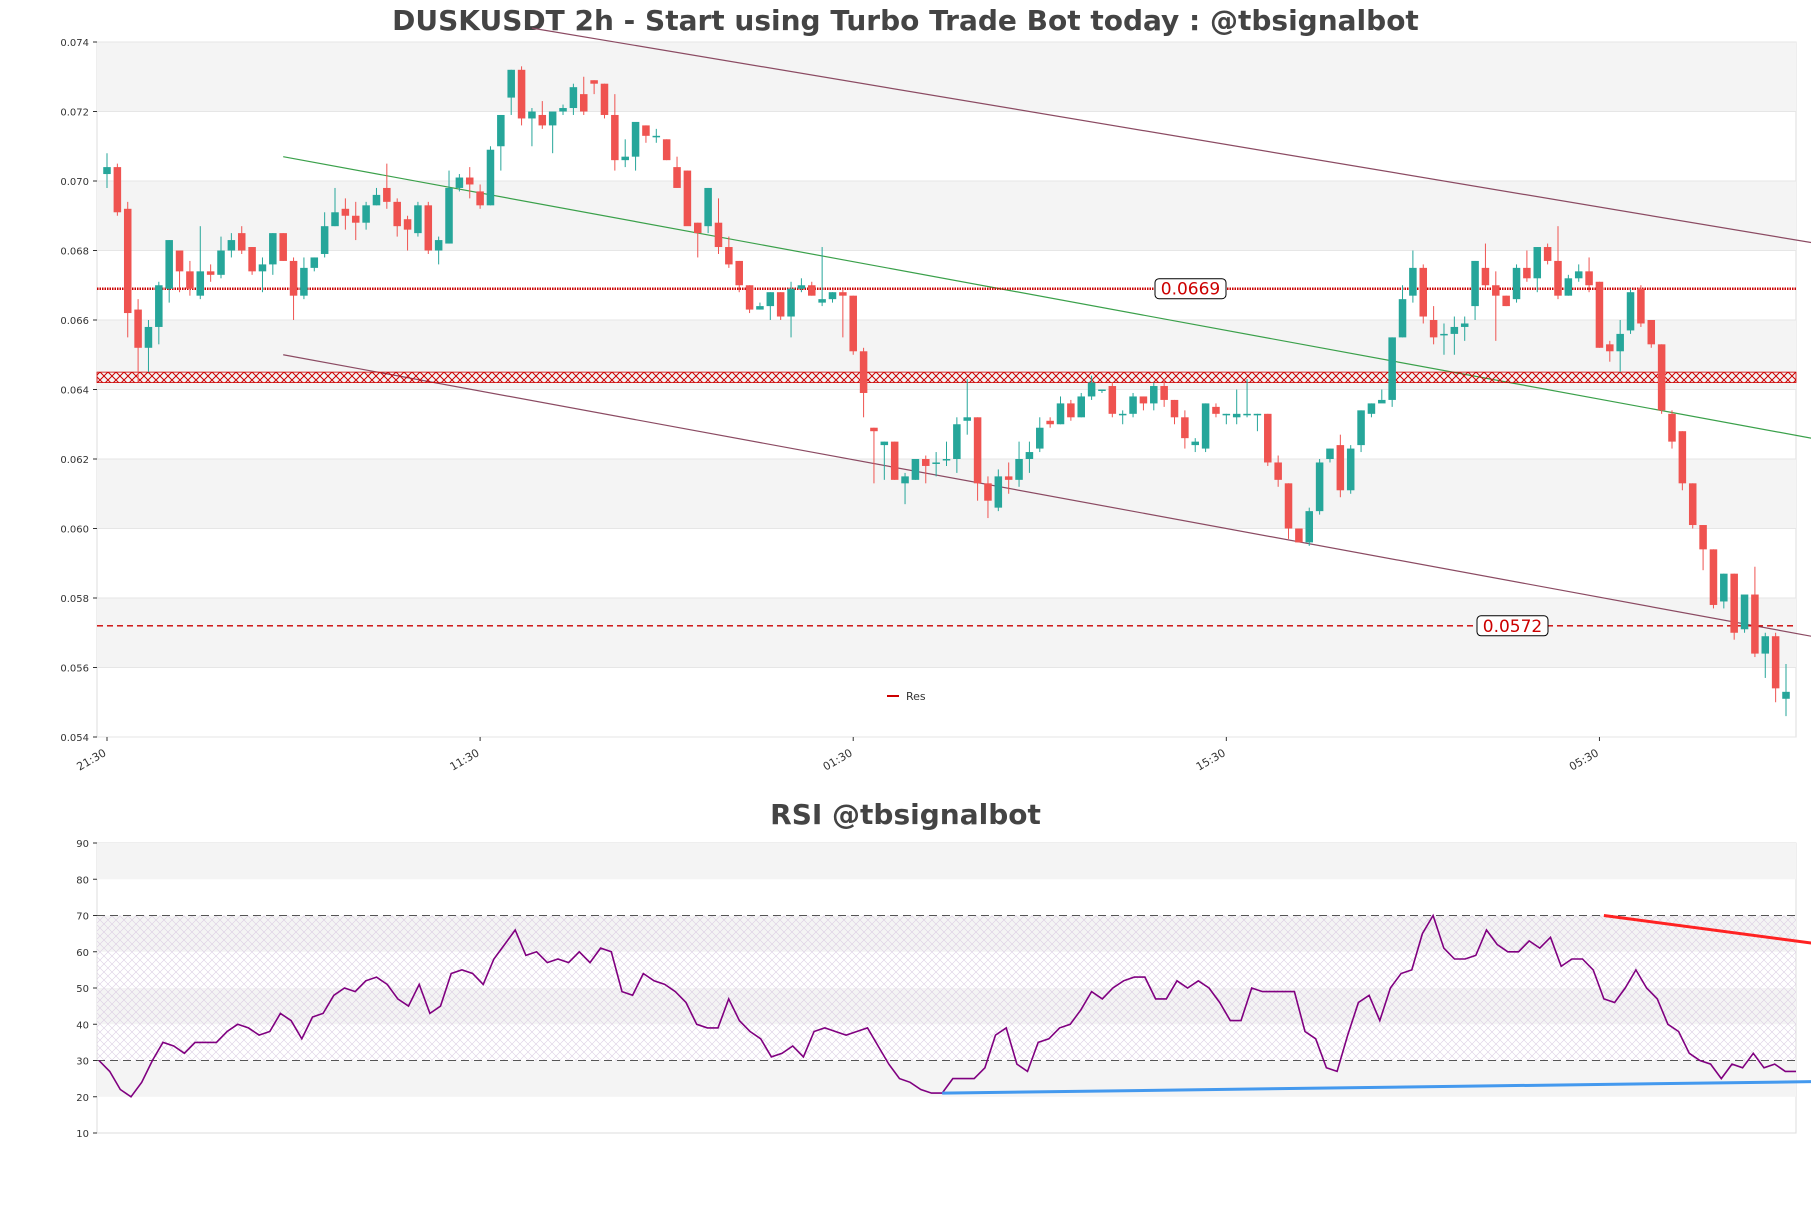 The width and height of the screenshot is (1811, 1208). What do you see at coordinates (74, 252) in the screenshot?
I see `price-y-tick-label: 0.068` at bounding box center [74, 252].